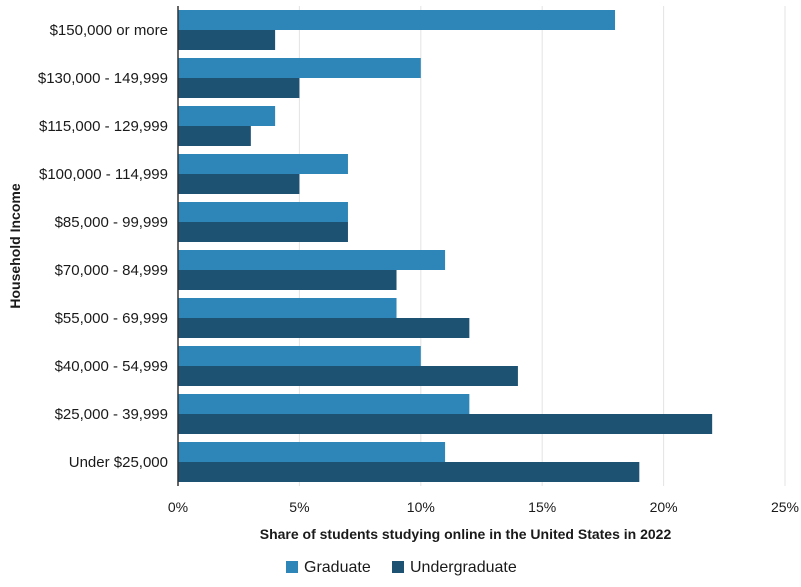  I want to click on category-label: Under $25,000, so click(118, 462).